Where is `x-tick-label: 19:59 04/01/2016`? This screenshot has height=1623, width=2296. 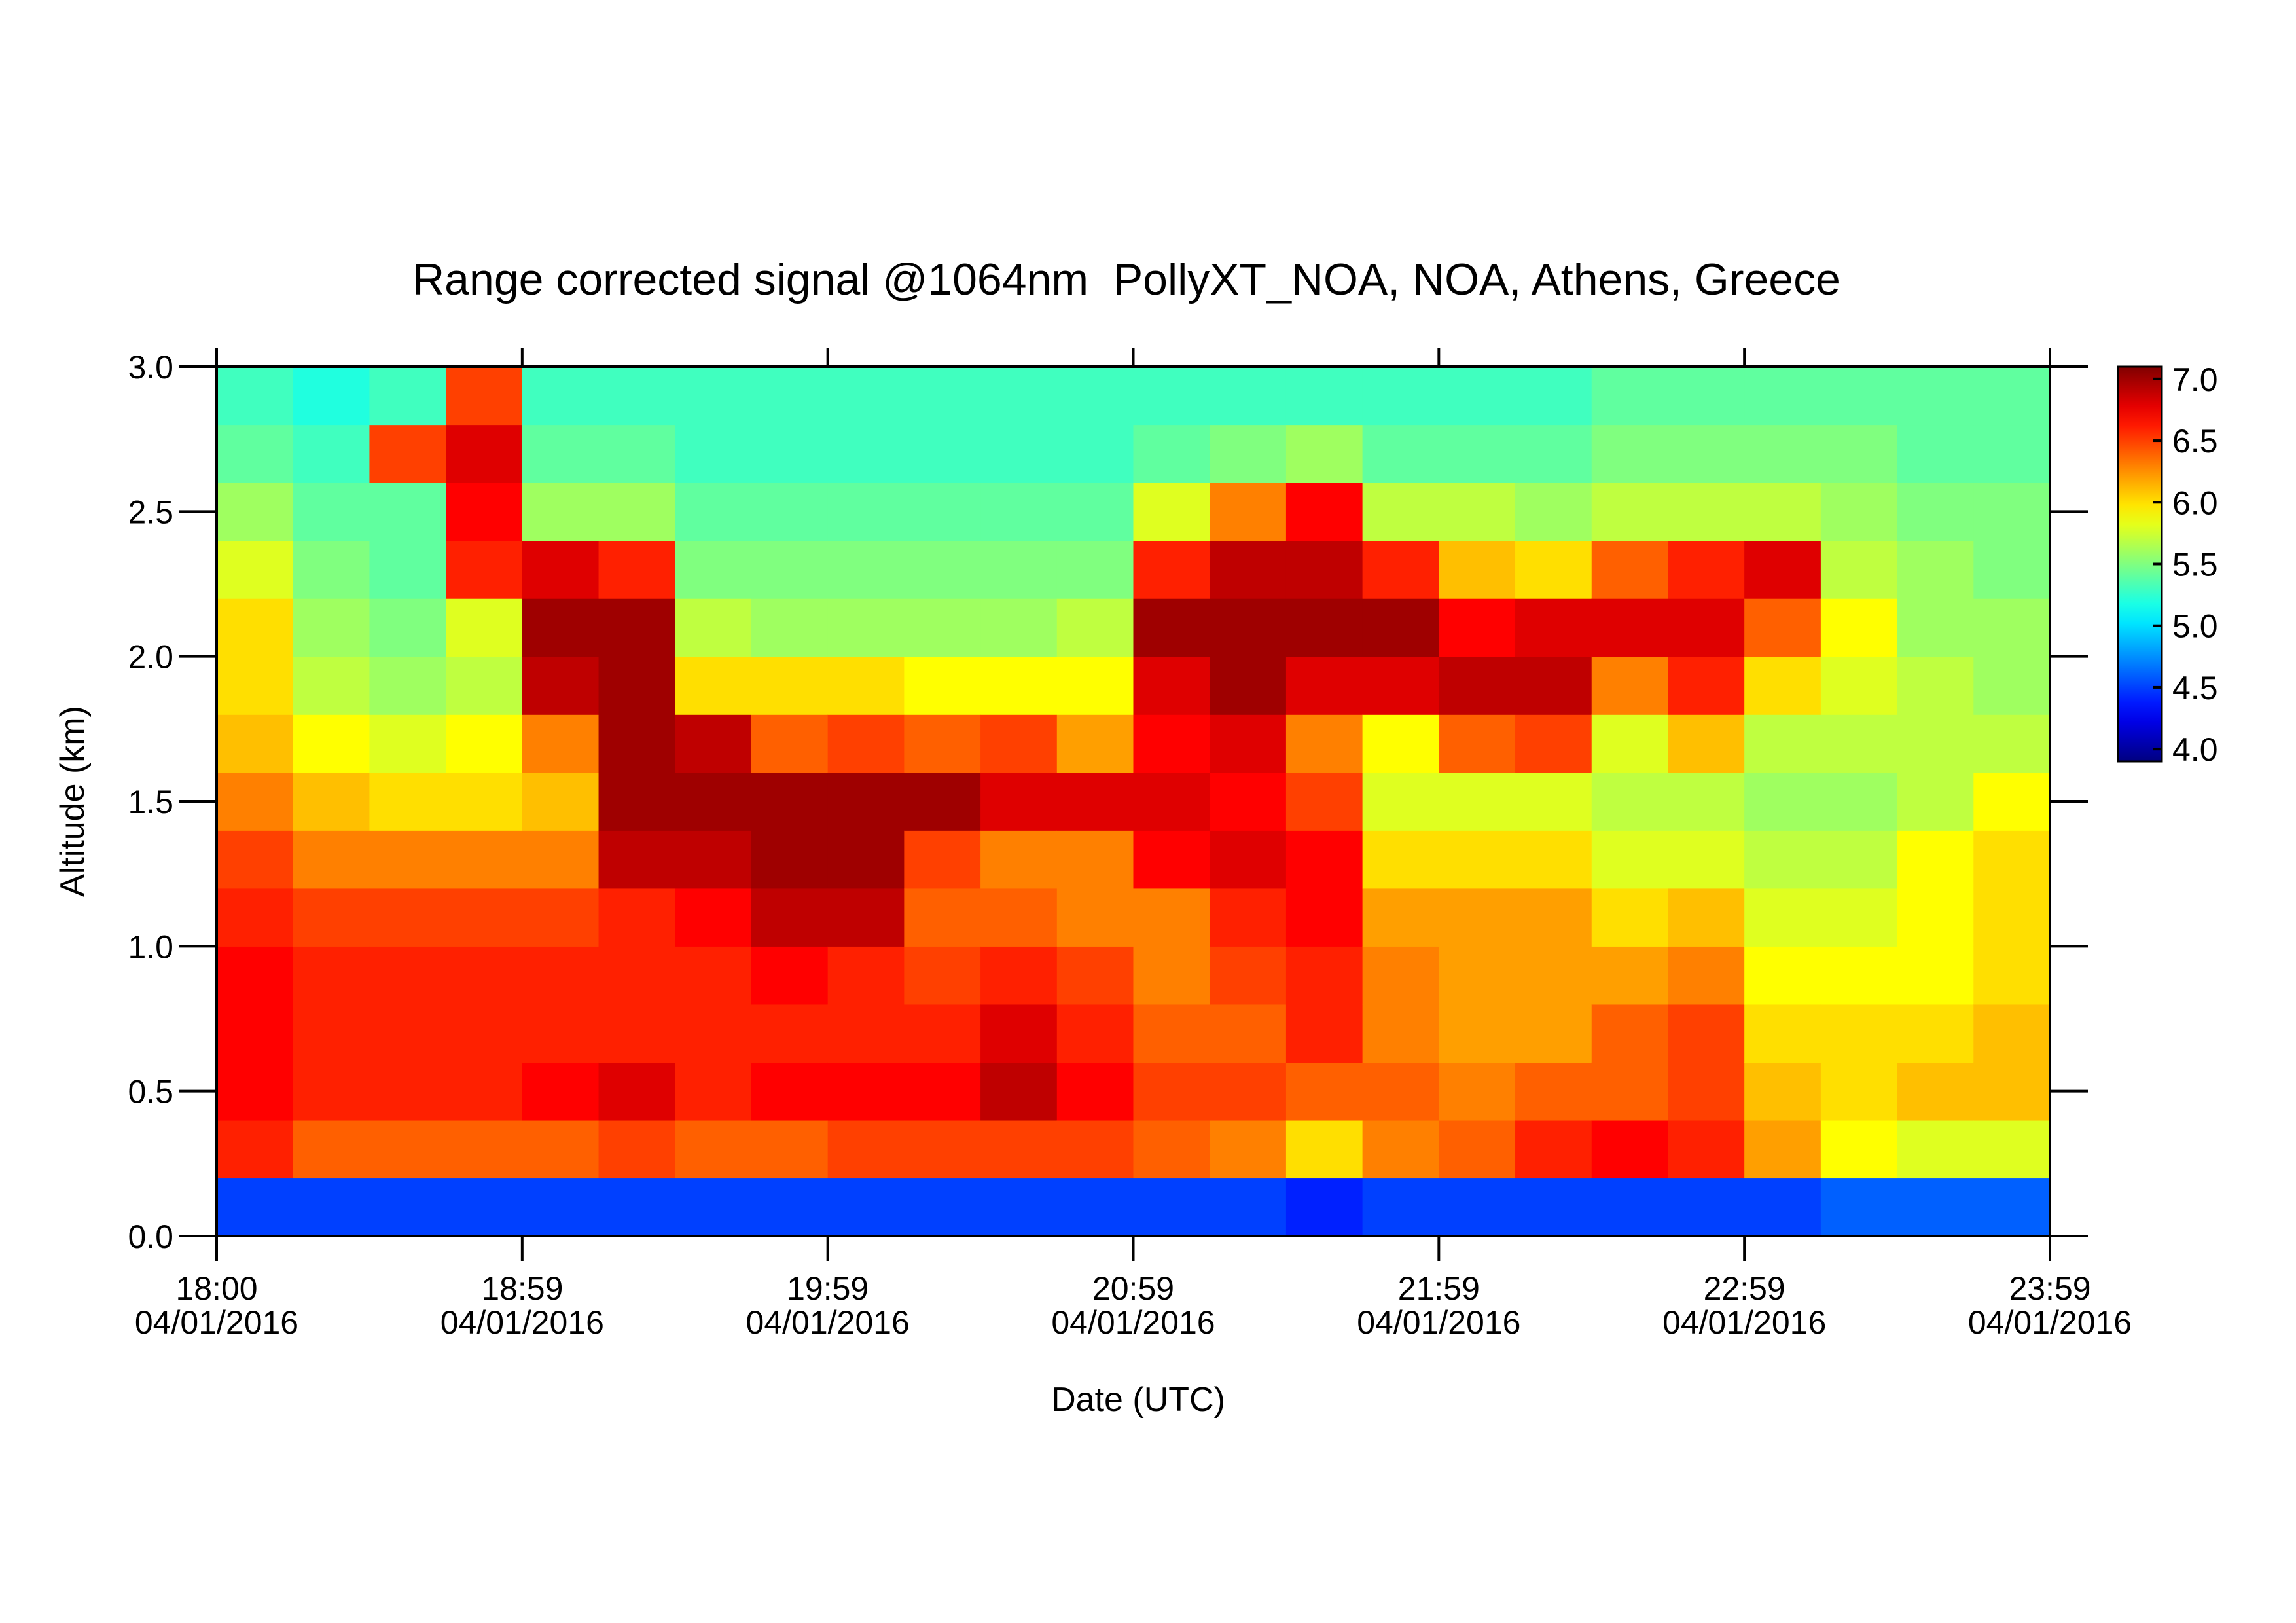
x-tick-label: 19:59 04/01/2016 is located at coordinates (828, 1305).